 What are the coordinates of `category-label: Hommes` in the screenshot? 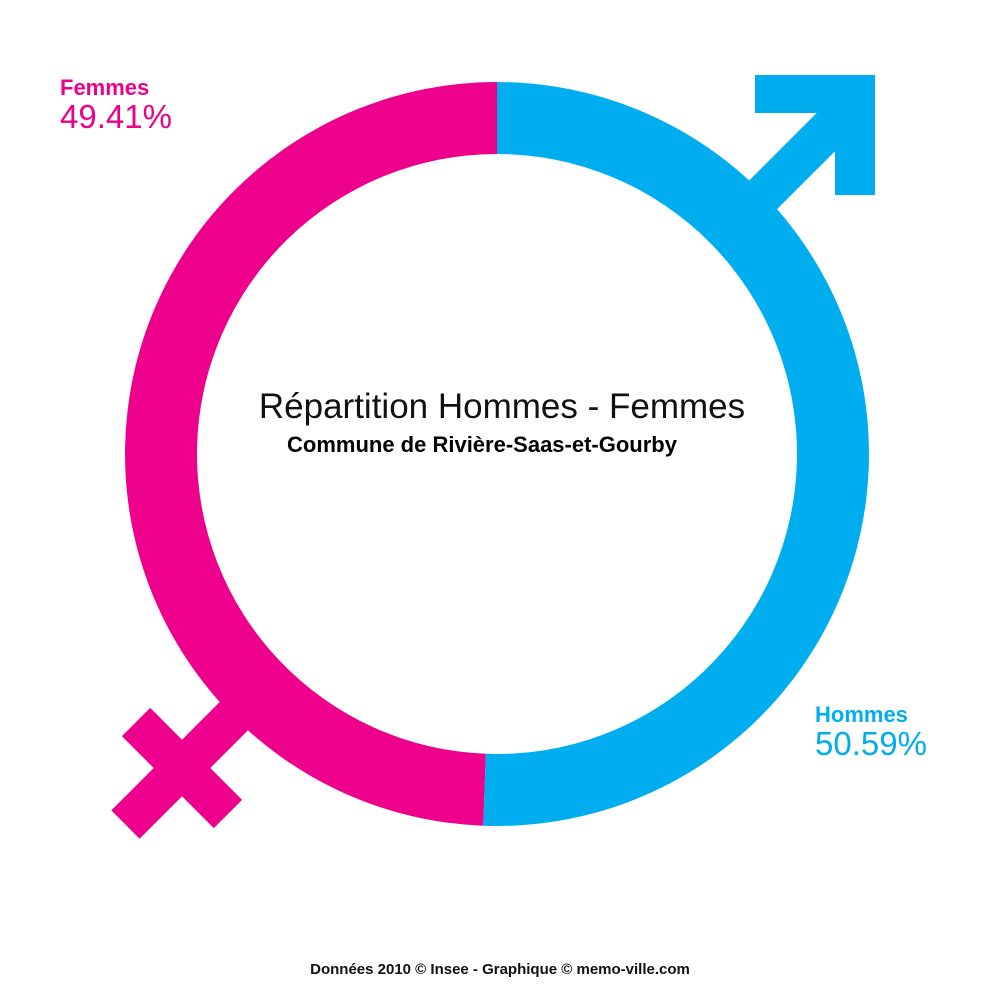 It's located at (861, 714).